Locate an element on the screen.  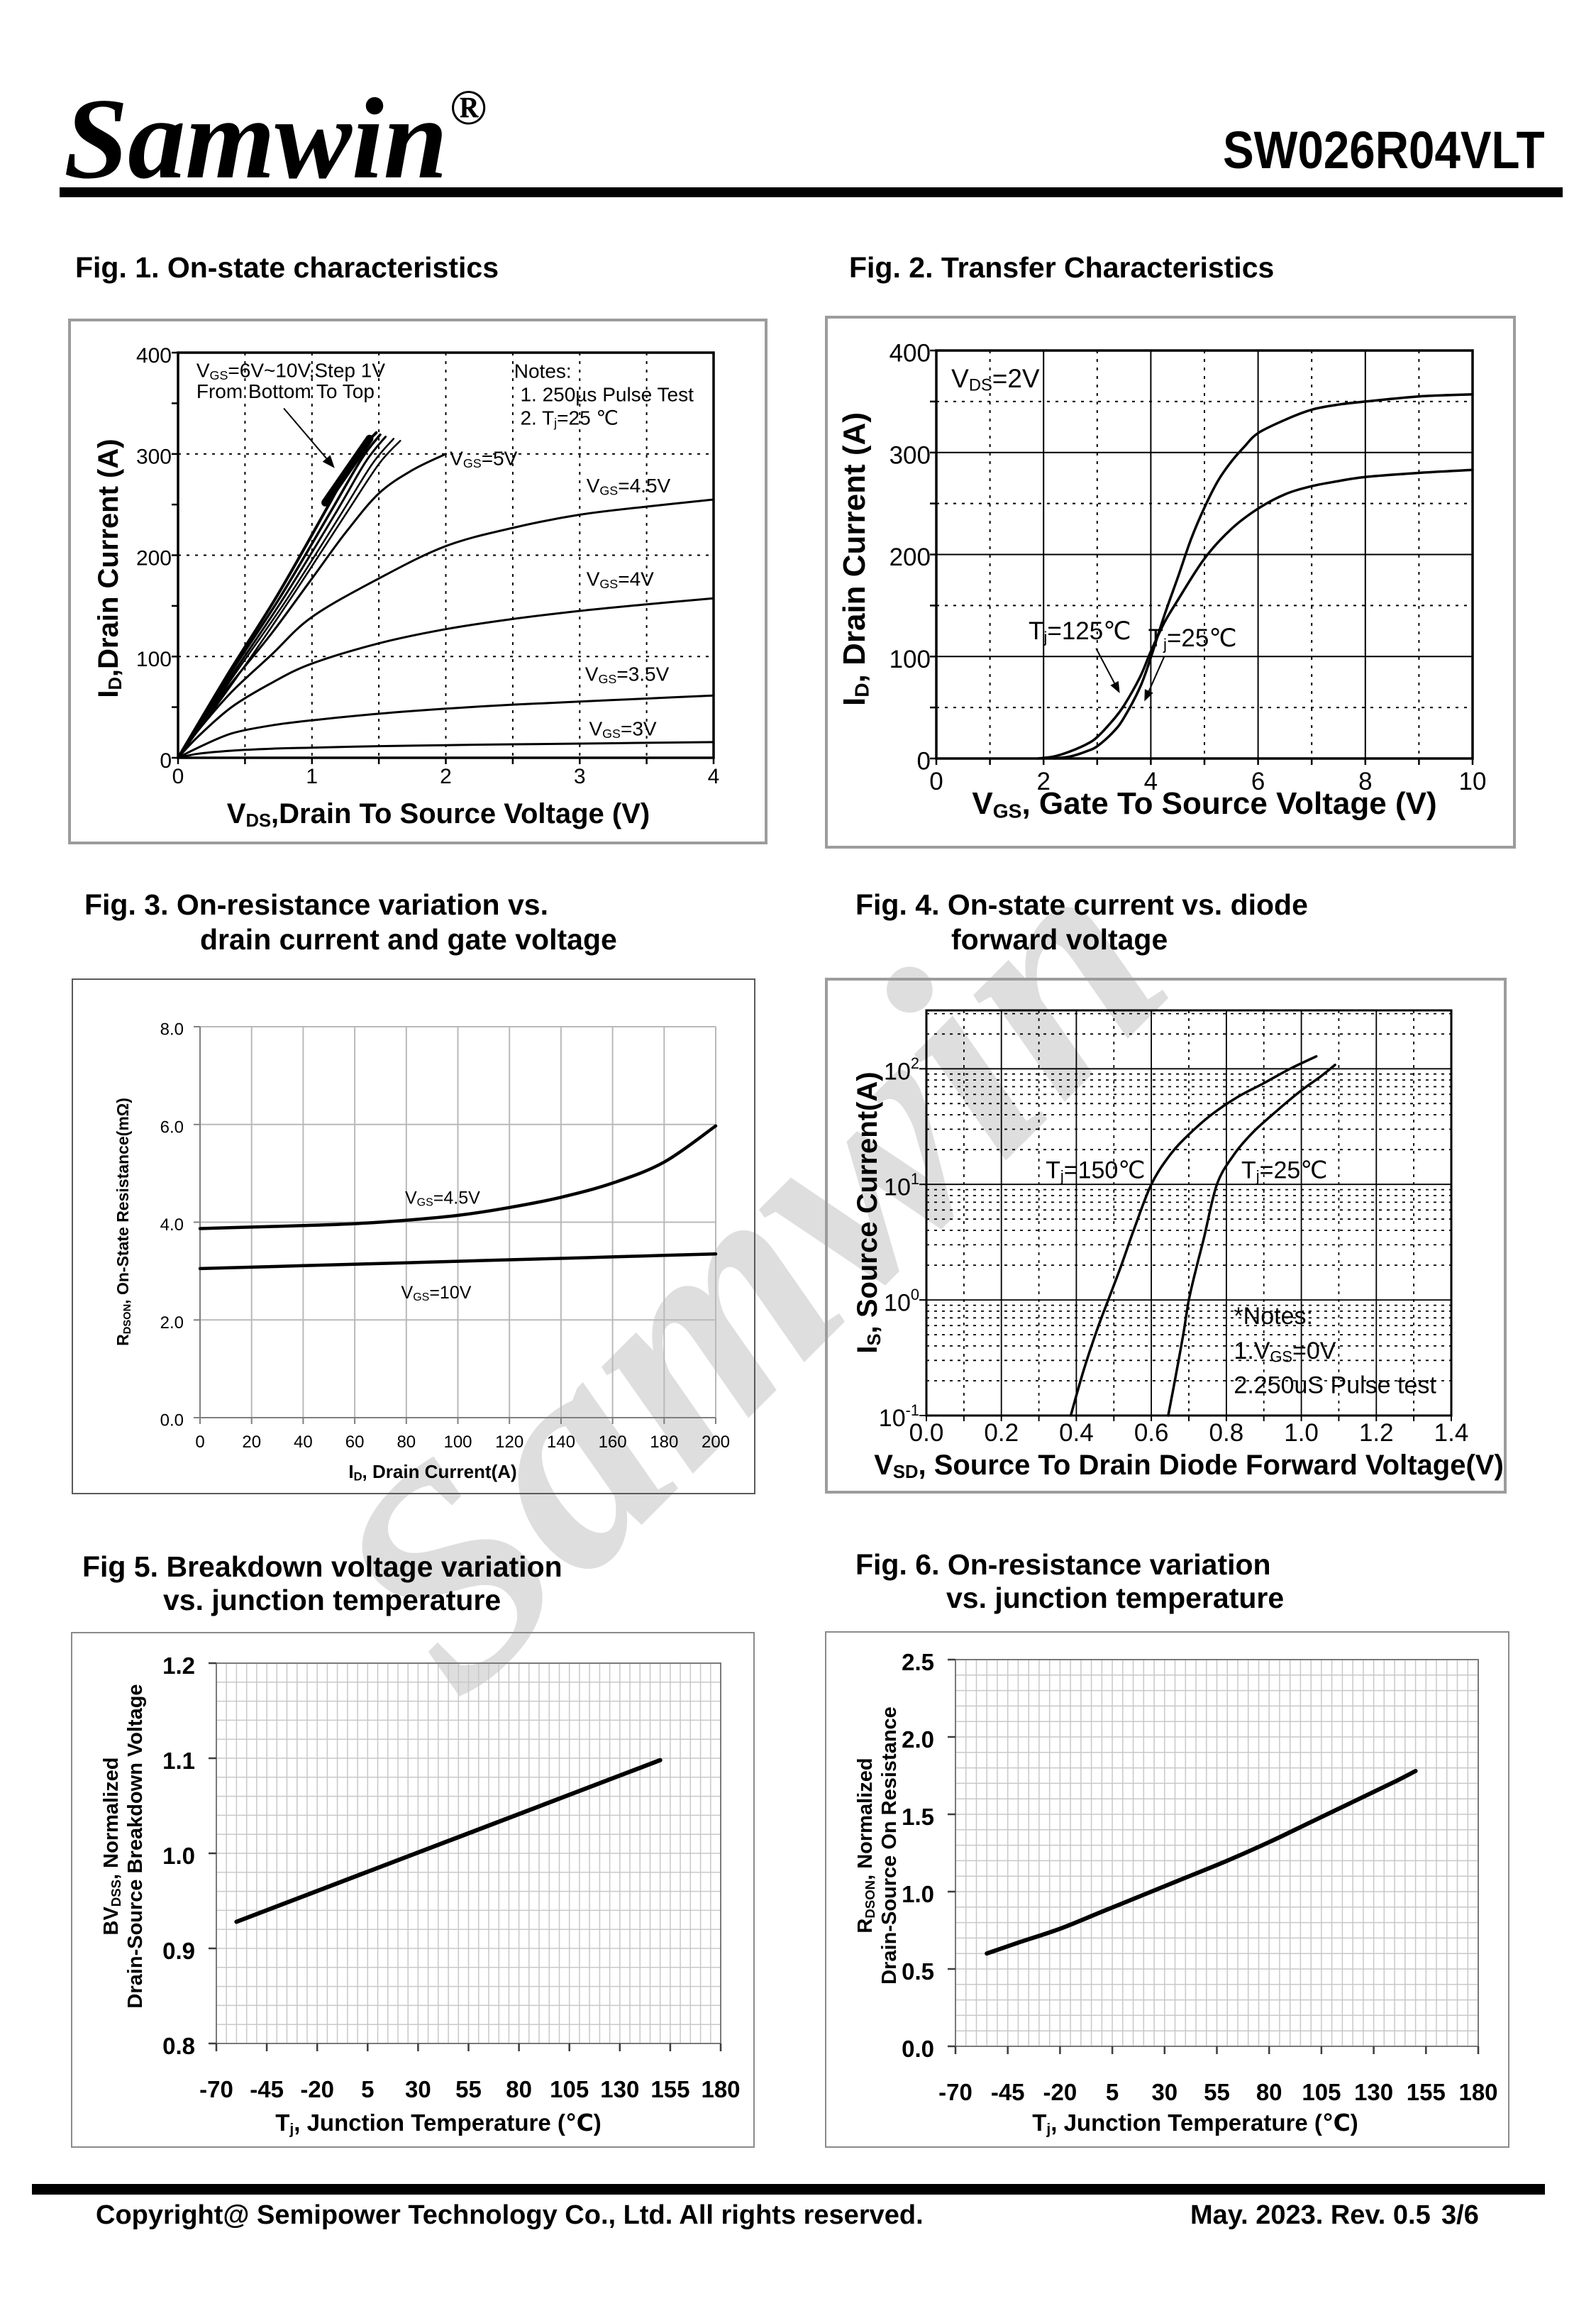
plot-label-vgs-6v-10v-step-1v: VGS=6V~10V,Step 1V is located at coordinates (290, 370).